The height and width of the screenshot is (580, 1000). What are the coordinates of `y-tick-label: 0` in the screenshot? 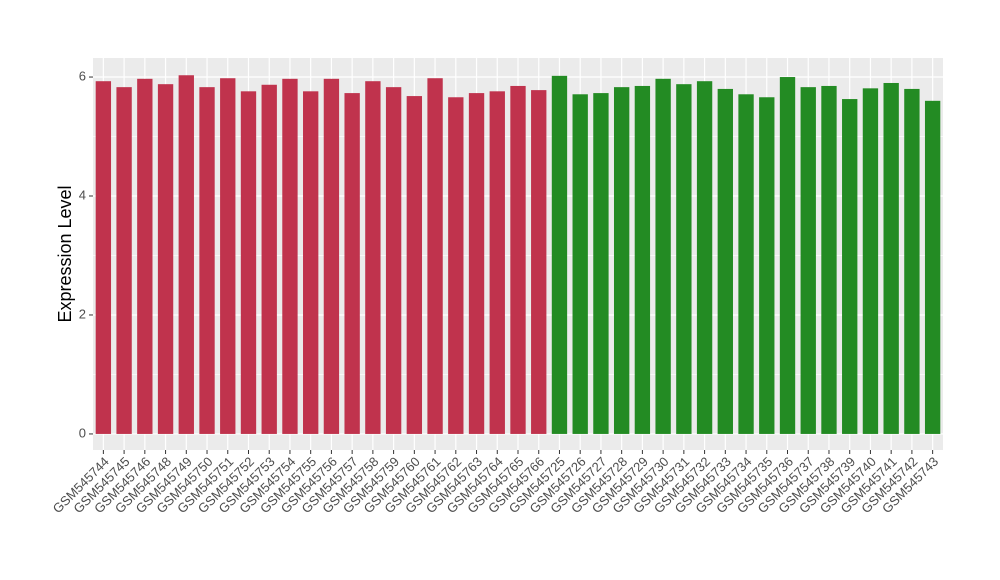 It's located at (82, 432).